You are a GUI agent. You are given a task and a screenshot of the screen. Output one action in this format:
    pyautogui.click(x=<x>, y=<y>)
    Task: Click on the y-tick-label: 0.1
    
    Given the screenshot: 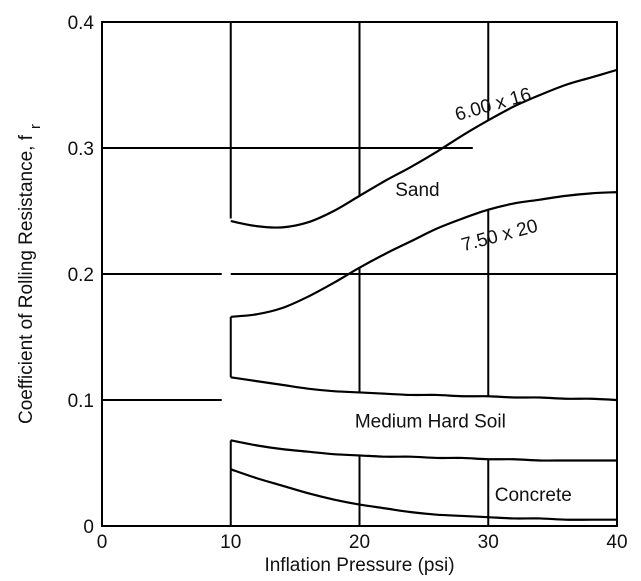 What is the action you would take?
    pyautogui.click(x=81, y=401)
    